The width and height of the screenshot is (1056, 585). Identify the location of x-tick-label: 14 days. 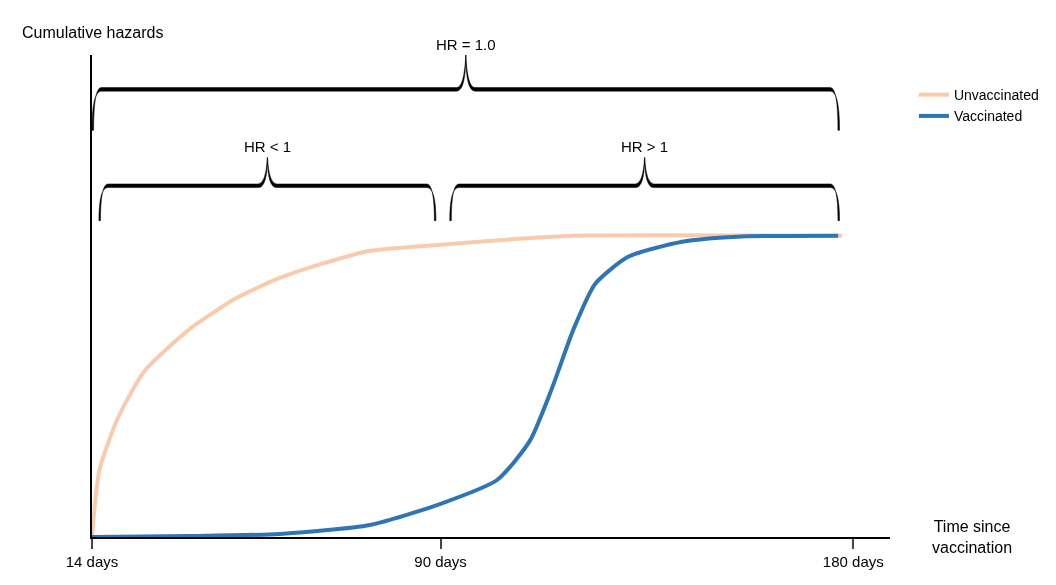
(92, 561).